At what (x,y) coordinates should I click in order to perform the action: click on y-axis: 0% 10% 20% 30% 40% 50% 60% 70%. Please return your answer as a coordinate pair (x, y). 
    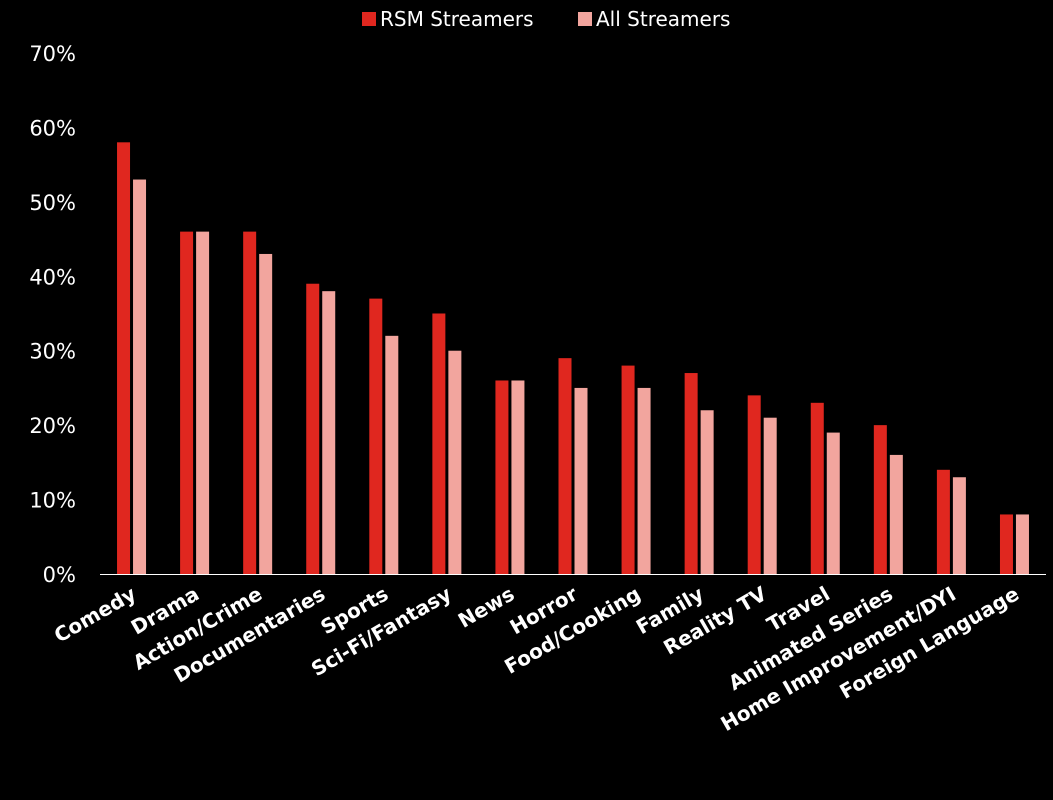
    Looking at the image, I should click on (52, 314).